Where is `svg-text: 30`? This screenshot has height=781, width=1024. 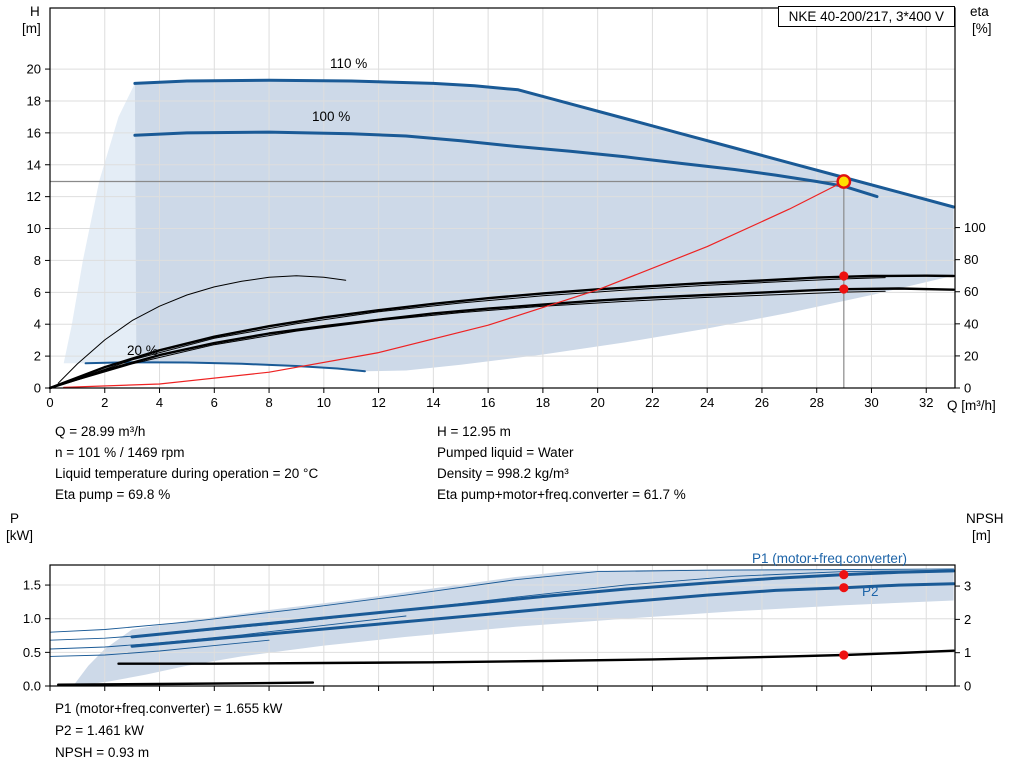 svg-text: 30 is located at coordinates (871, 402).